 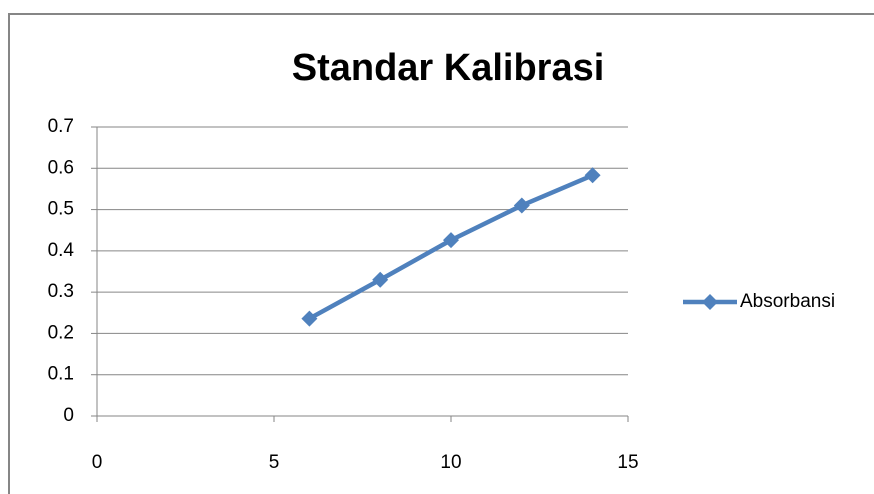 What do you see at coordinates (61, 167) in the screenshot?
I see `y-tick-label: 0.6` at bounding box center [61, 167].